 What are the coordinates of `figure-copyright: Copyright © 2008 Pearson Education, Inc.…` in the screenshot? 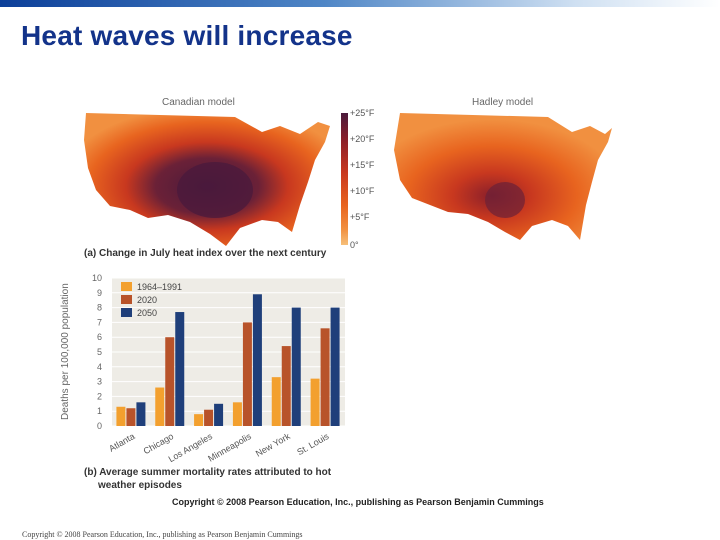 It's located at (358, 502).